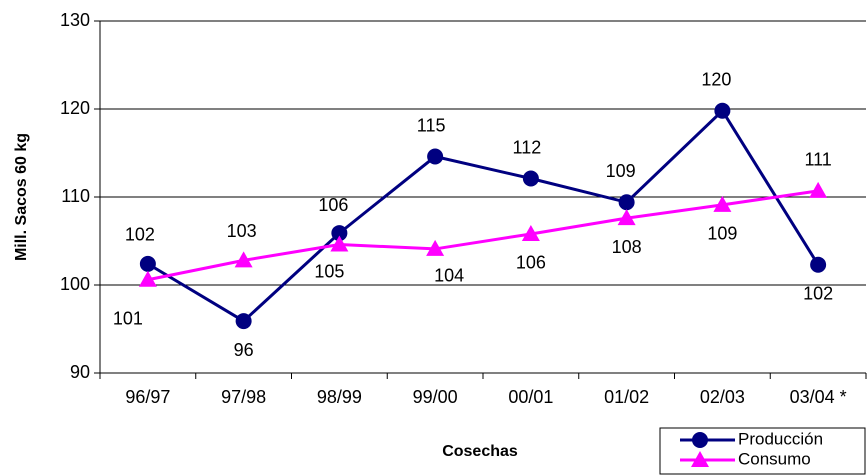  What do you see at coordinates (527, 147) in the screenshot?
I see `data-label: 112` at bounding box center [527, 147].